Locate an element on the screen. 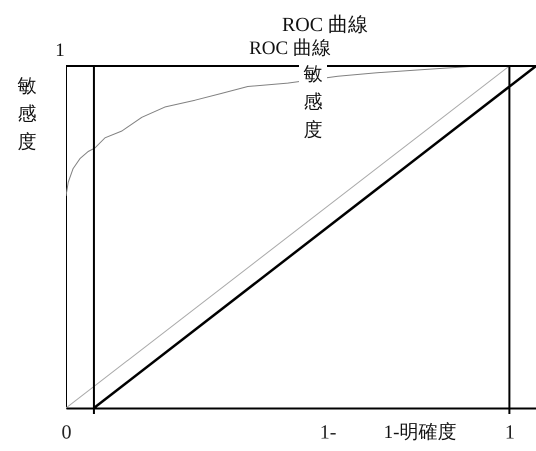 This screenshot has width=536, height=451. x-tick-label: 1- is located at coordinates (328, 433).